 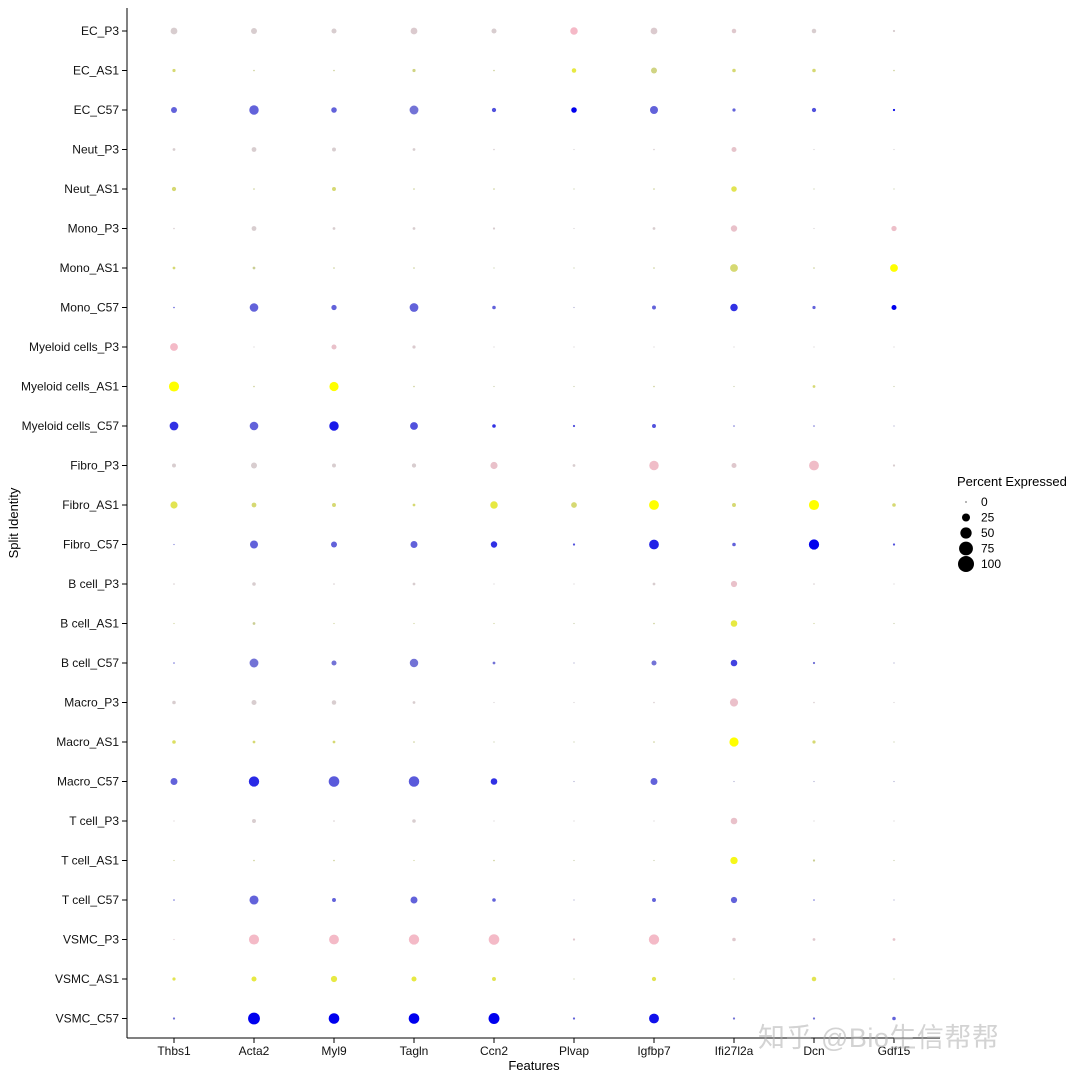 I want to click on y-tick-label: Fibro_C57, so click(x=91, y=545).